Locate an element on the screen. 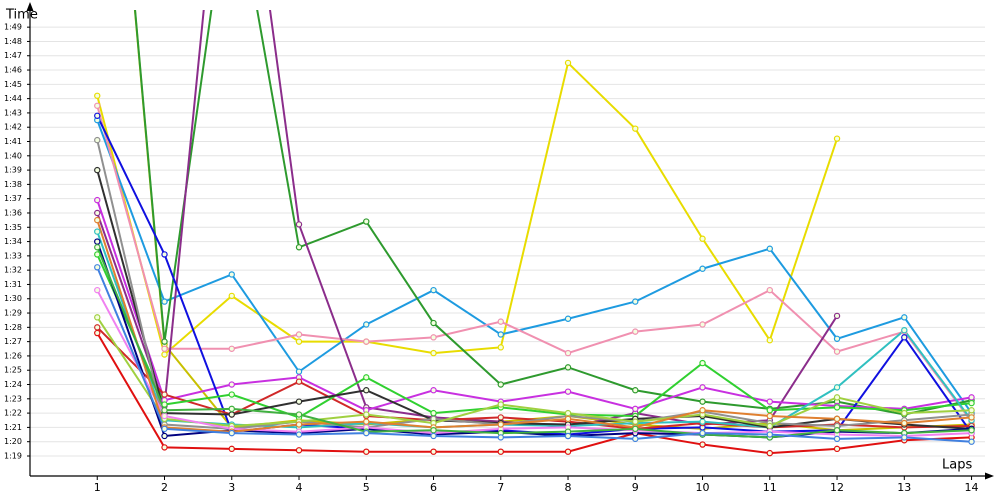  x-tick-label: 8 is located at coordinates (568, 487).